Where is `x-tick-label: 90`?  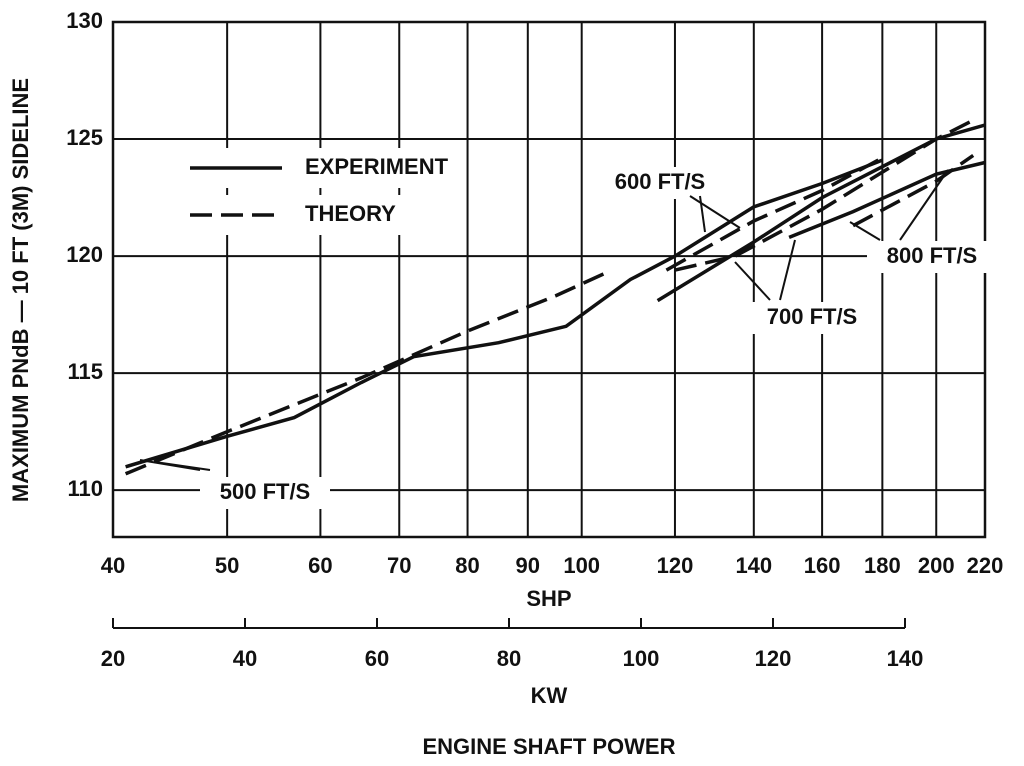
x-tick-label: 90 is located at coordinates (528, 565).